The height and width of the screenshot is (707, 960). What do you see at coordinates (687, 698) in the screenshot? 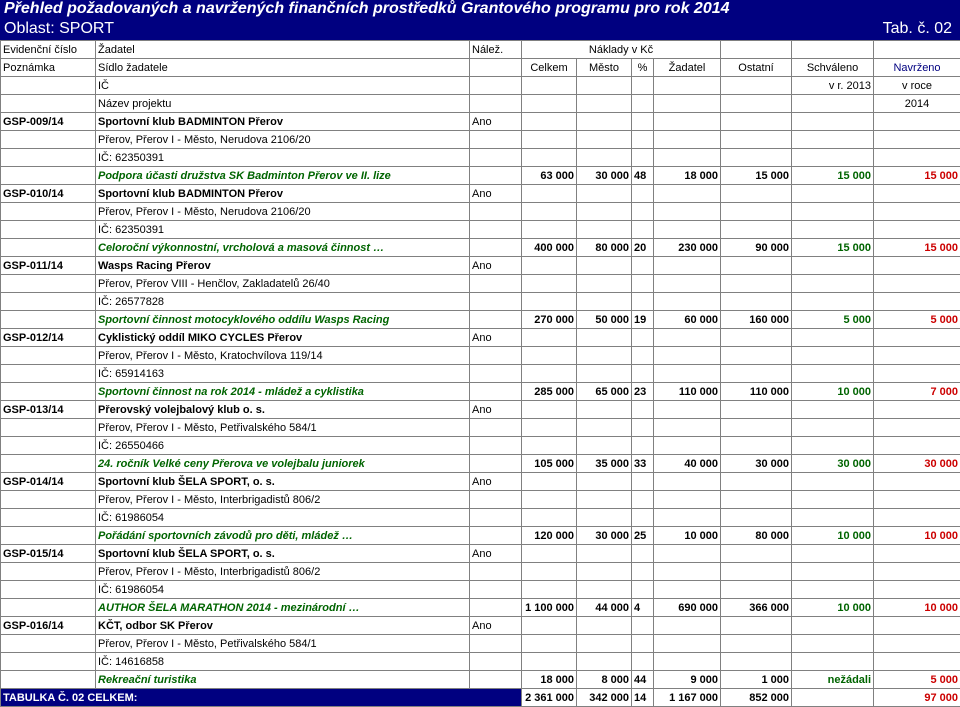
I see `total-zadatel: 1 167 000` at bounding box center [687, 698].